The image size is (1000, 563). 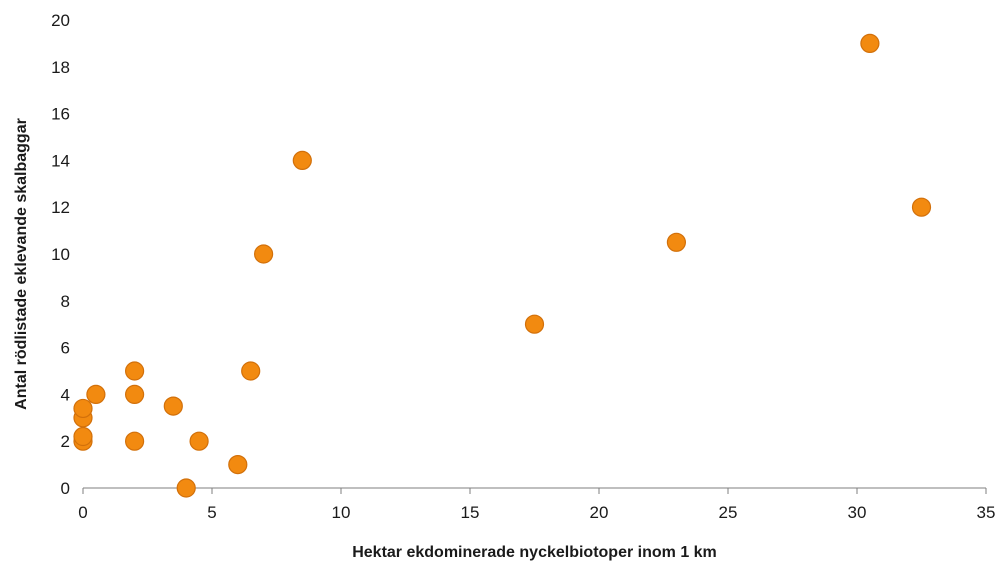 What do you see at coordinates (60, 114) in the screenshot?
I see `y-tick-label: 16` at bounding box center [60, 114].